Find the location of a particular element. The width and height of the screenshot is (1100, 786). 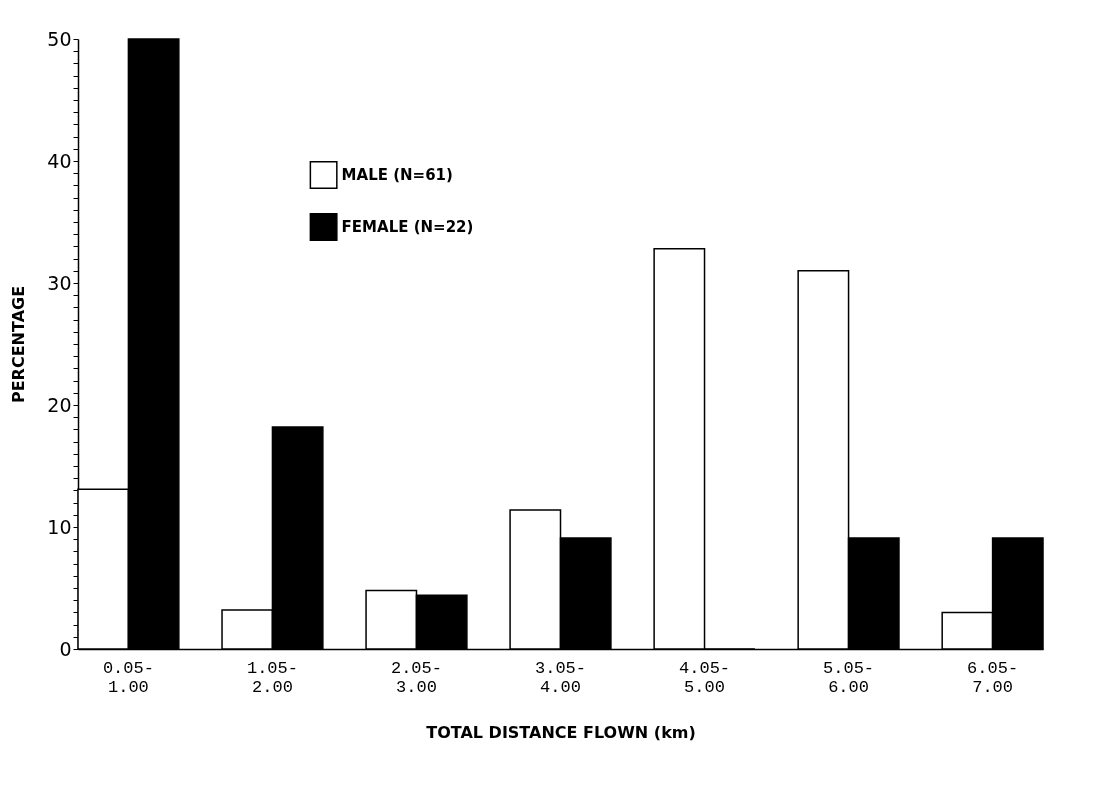

x-axis-title: TOTAL DISTANCE FLOWN (km) is located at coordinates (561, 732).